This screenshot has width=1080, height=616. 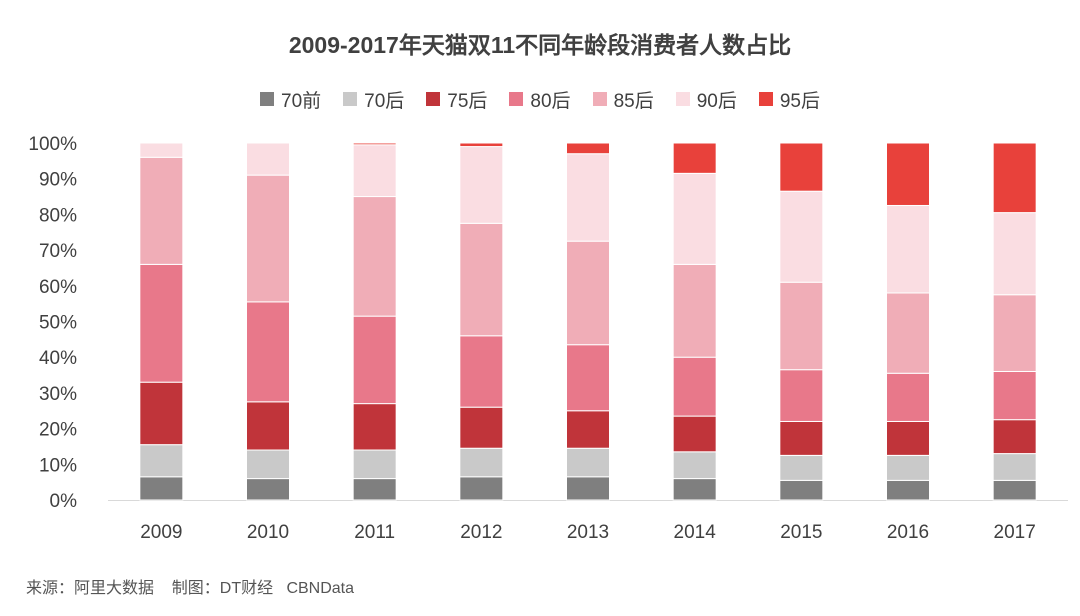 What do you see at coordinates (908, 532) in the screenshot?
I see `x-tick-label: 2016` at bounding box center [908, 532].